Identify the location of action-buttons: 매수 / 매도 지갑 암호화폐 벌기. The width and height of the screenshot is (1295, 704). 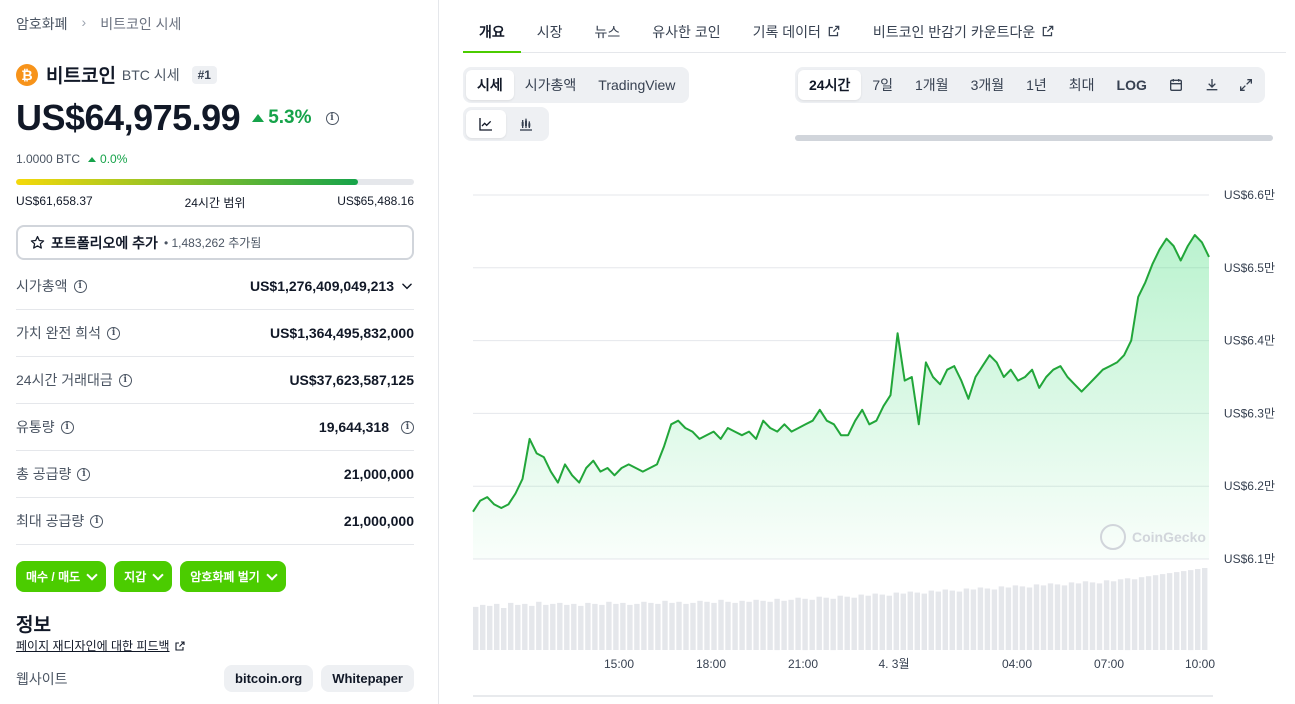
(151, 576).